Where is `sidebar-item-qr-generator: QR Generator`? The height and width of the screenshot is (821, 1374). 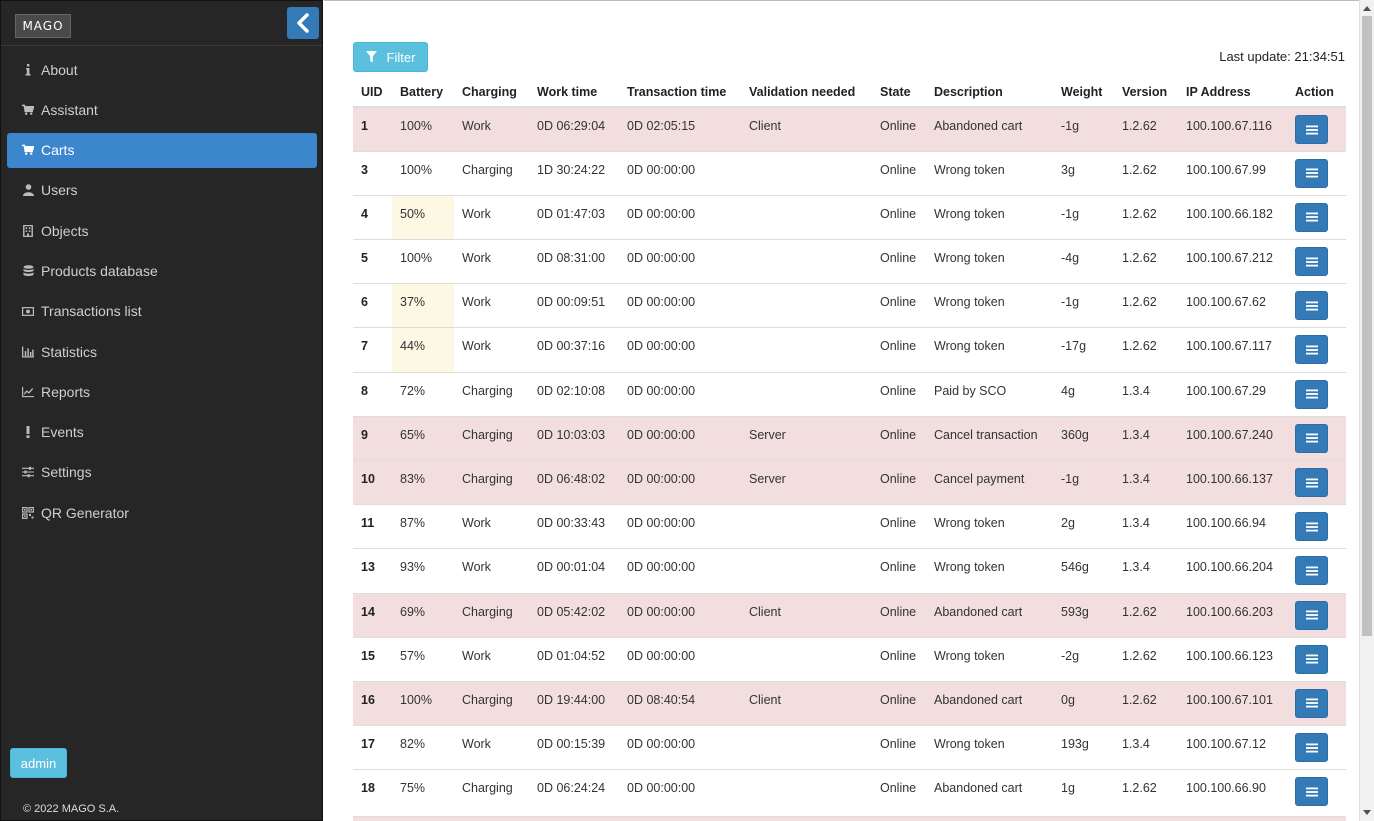
sidebar-item-qr-generator: QR Generator is located at coordinates (162, 512).